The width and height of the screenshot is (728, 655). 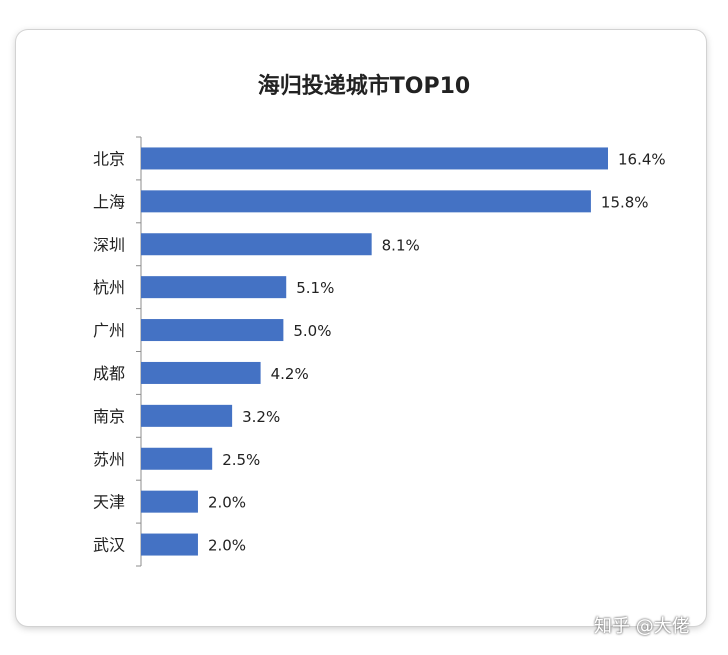 What do you see at coordinates (109, 330) in the screenshot?
I see `category-label: 广州` at bounding box center [109, 330].